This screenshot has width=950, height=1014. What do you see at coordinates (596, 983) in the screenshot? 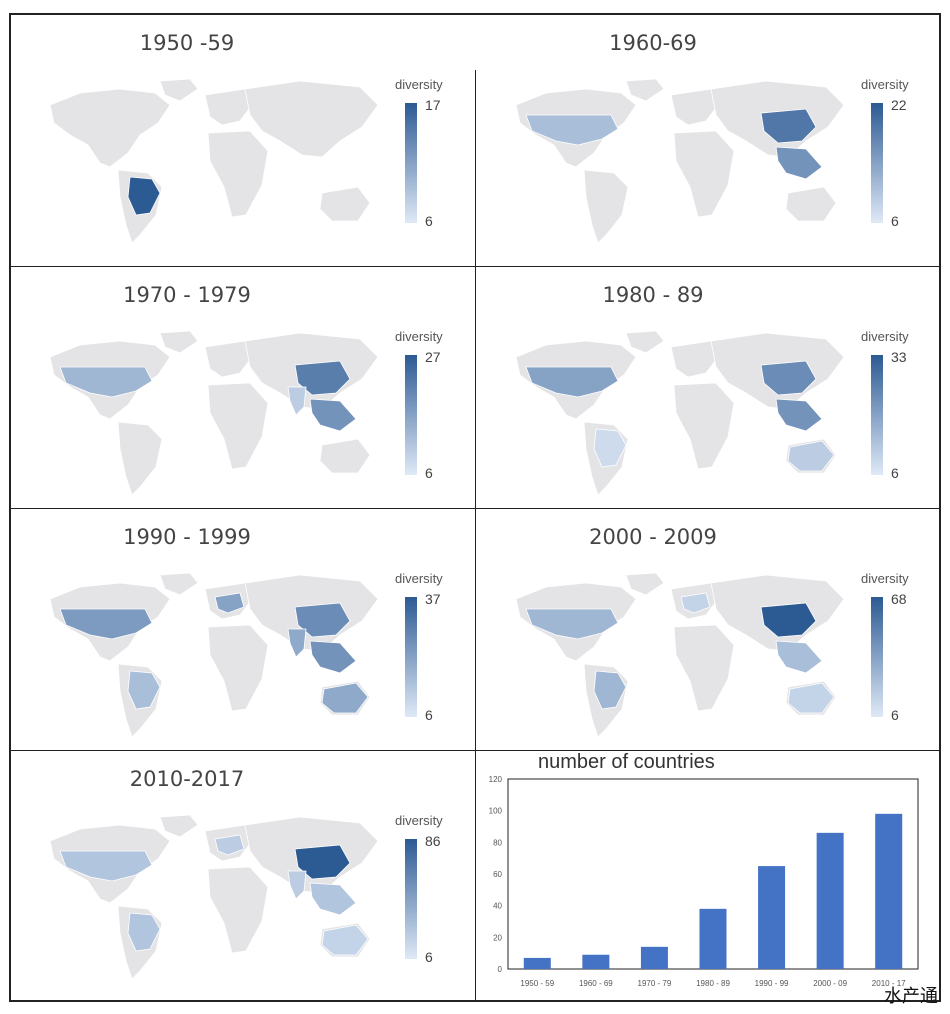
I see `x-tick-label: 1960 - 69` at bounding box center [596, 983].